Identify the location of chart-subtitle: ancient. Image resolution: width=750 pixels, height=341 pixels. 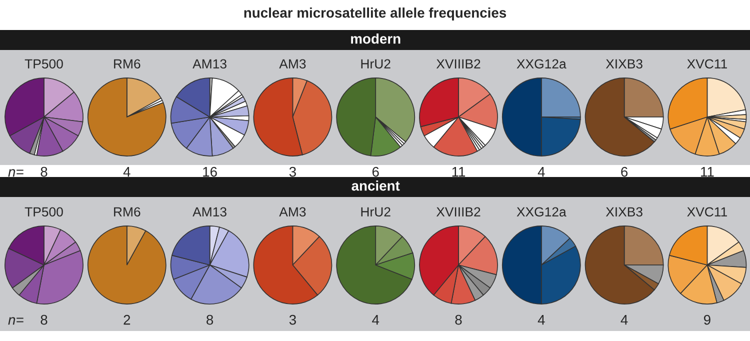
(376, 185).